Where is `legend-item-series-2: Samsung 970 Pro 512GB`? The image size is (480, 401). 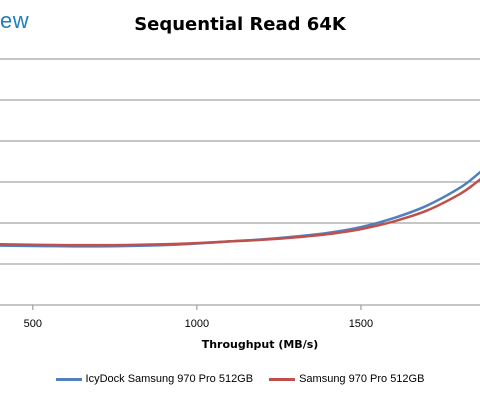
legend-item-series-2: Samsung 970 Pro 512GB is located at coordinates (346, 379).